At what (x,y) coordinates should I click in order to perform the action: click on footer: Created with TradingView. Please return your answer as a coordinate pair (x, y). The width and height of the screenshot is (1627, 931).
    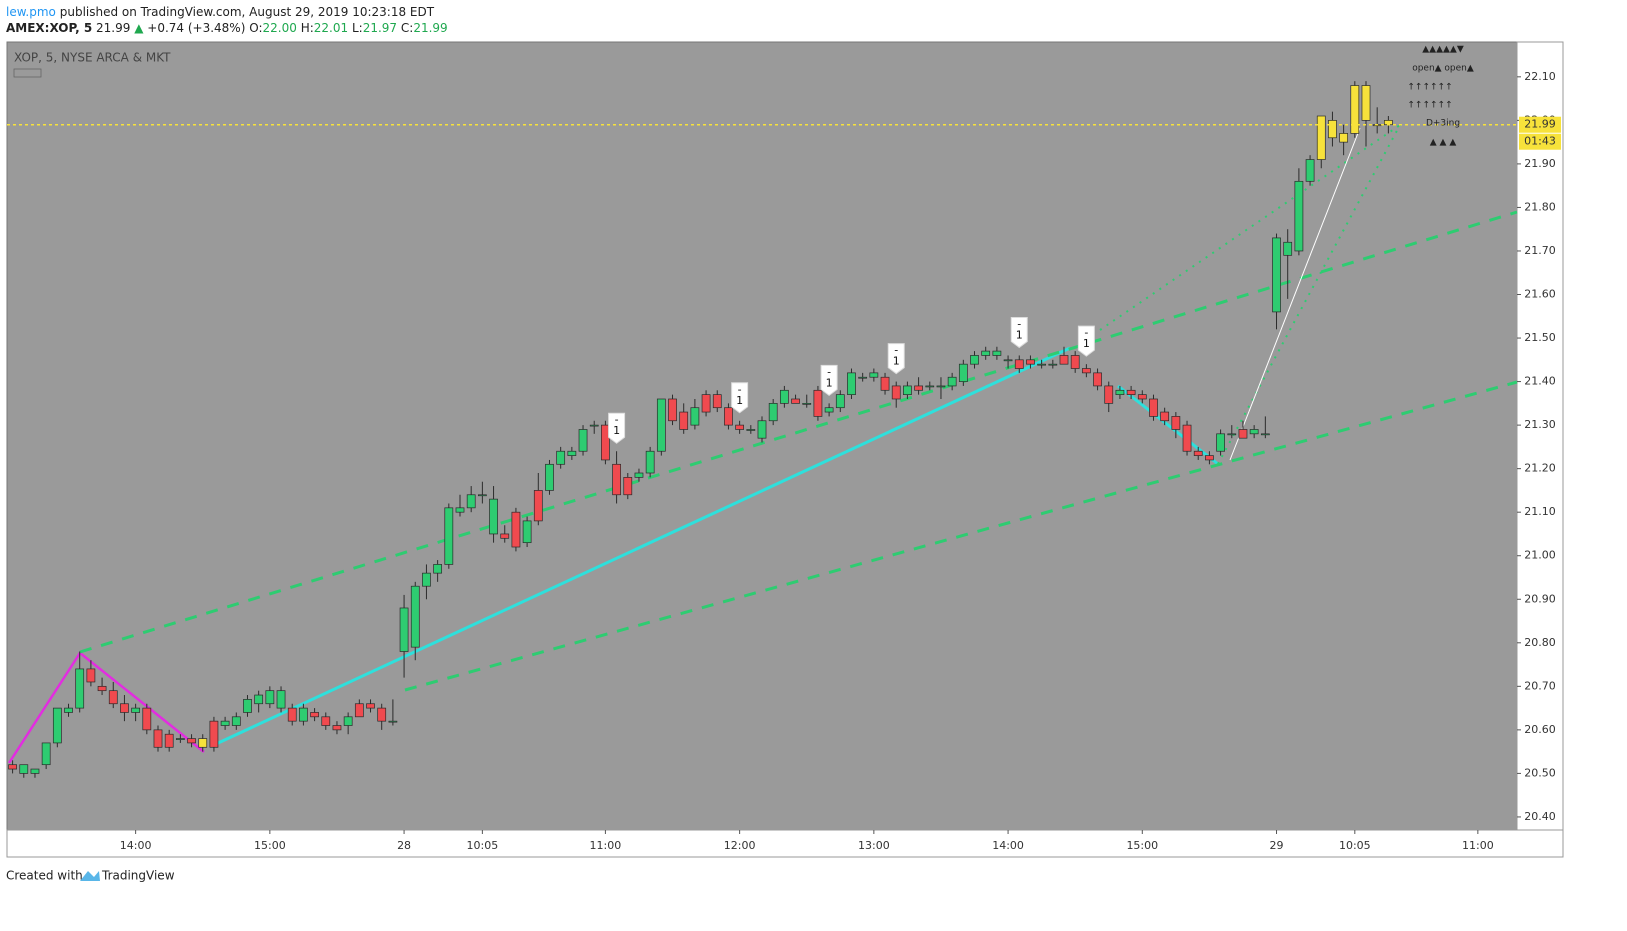
    Looking at the image, I should click on (90, 876).